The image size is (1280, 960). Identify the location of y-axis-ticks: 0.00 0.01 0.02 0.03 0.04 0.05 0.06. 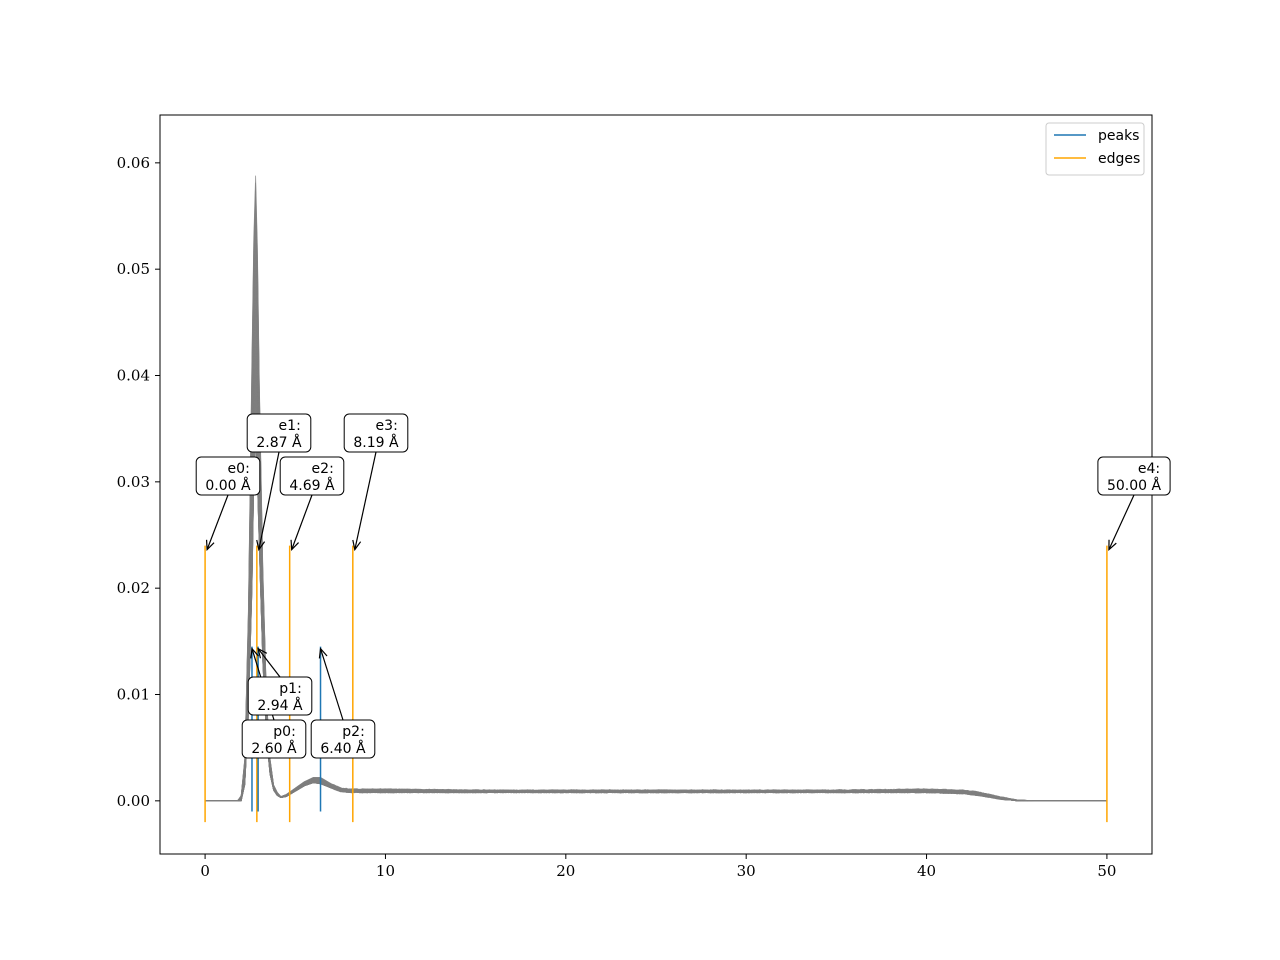
(138, 482).